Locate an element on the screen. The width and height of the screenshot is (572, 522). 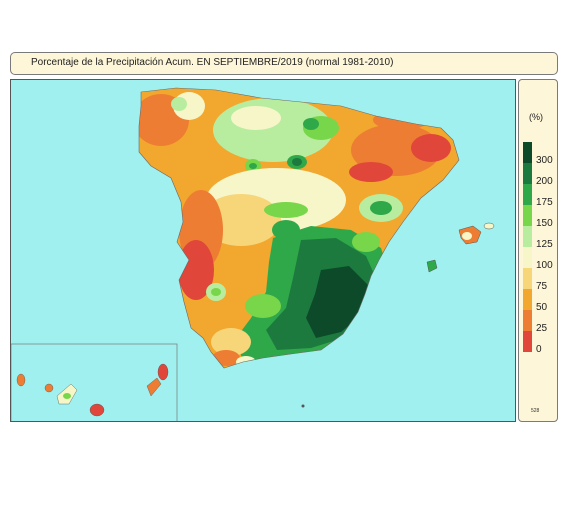
canary-islands is located at coordinates (92, 390).